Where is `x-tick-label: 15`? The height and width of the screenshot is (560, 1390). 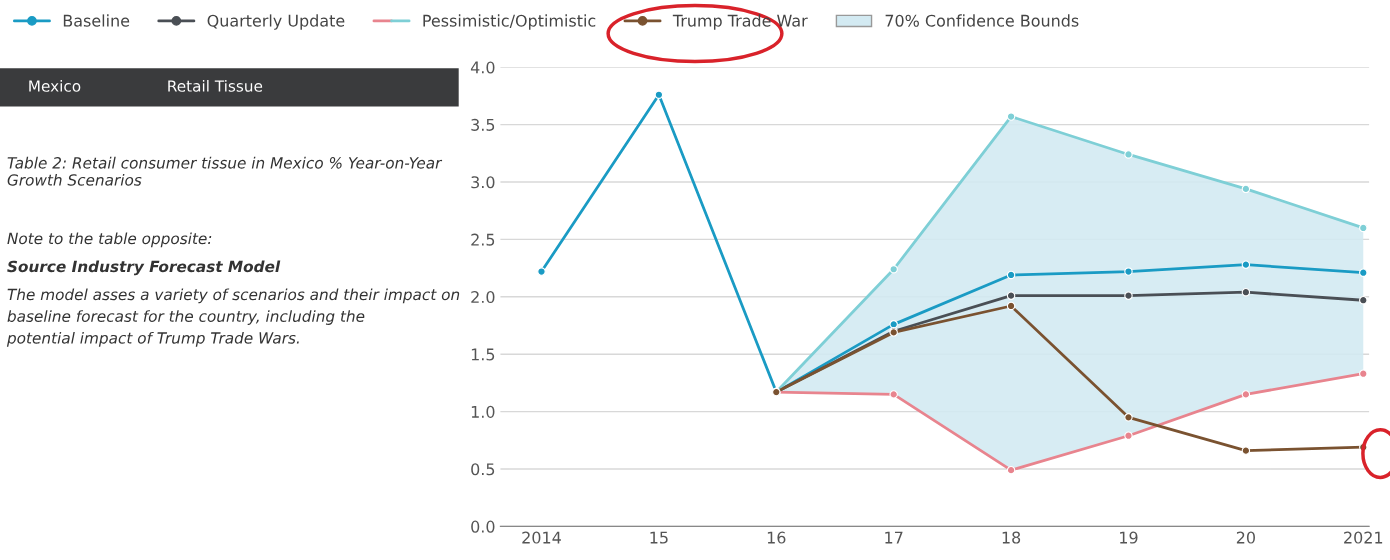
x-tick-label: 15 is located at coordinates (659, 537).